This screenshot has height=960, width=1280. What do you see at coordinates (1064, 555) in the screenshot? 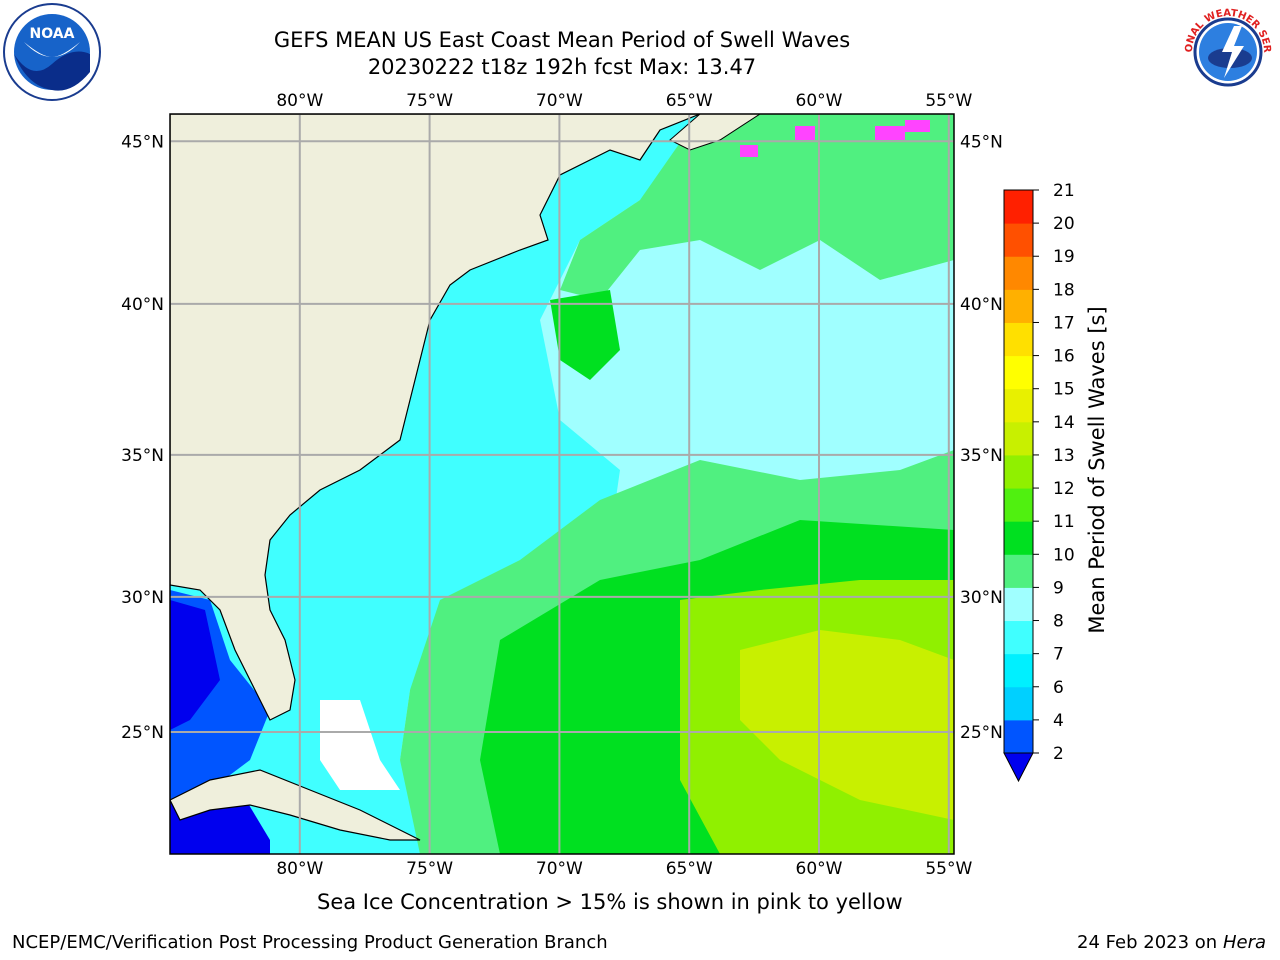
I see `colorbar-tick-label: 10` at bounding box center [1064, 555].